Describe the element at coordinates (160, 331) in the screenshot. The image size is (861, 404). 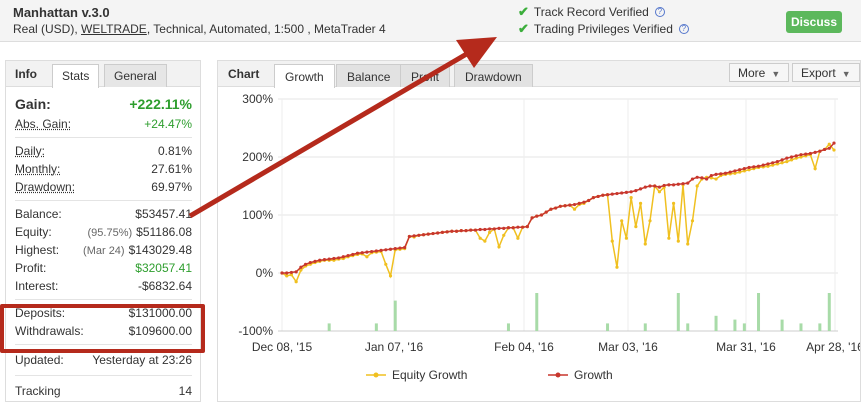
I see `withdrawals-value: $109600.00` at that location.